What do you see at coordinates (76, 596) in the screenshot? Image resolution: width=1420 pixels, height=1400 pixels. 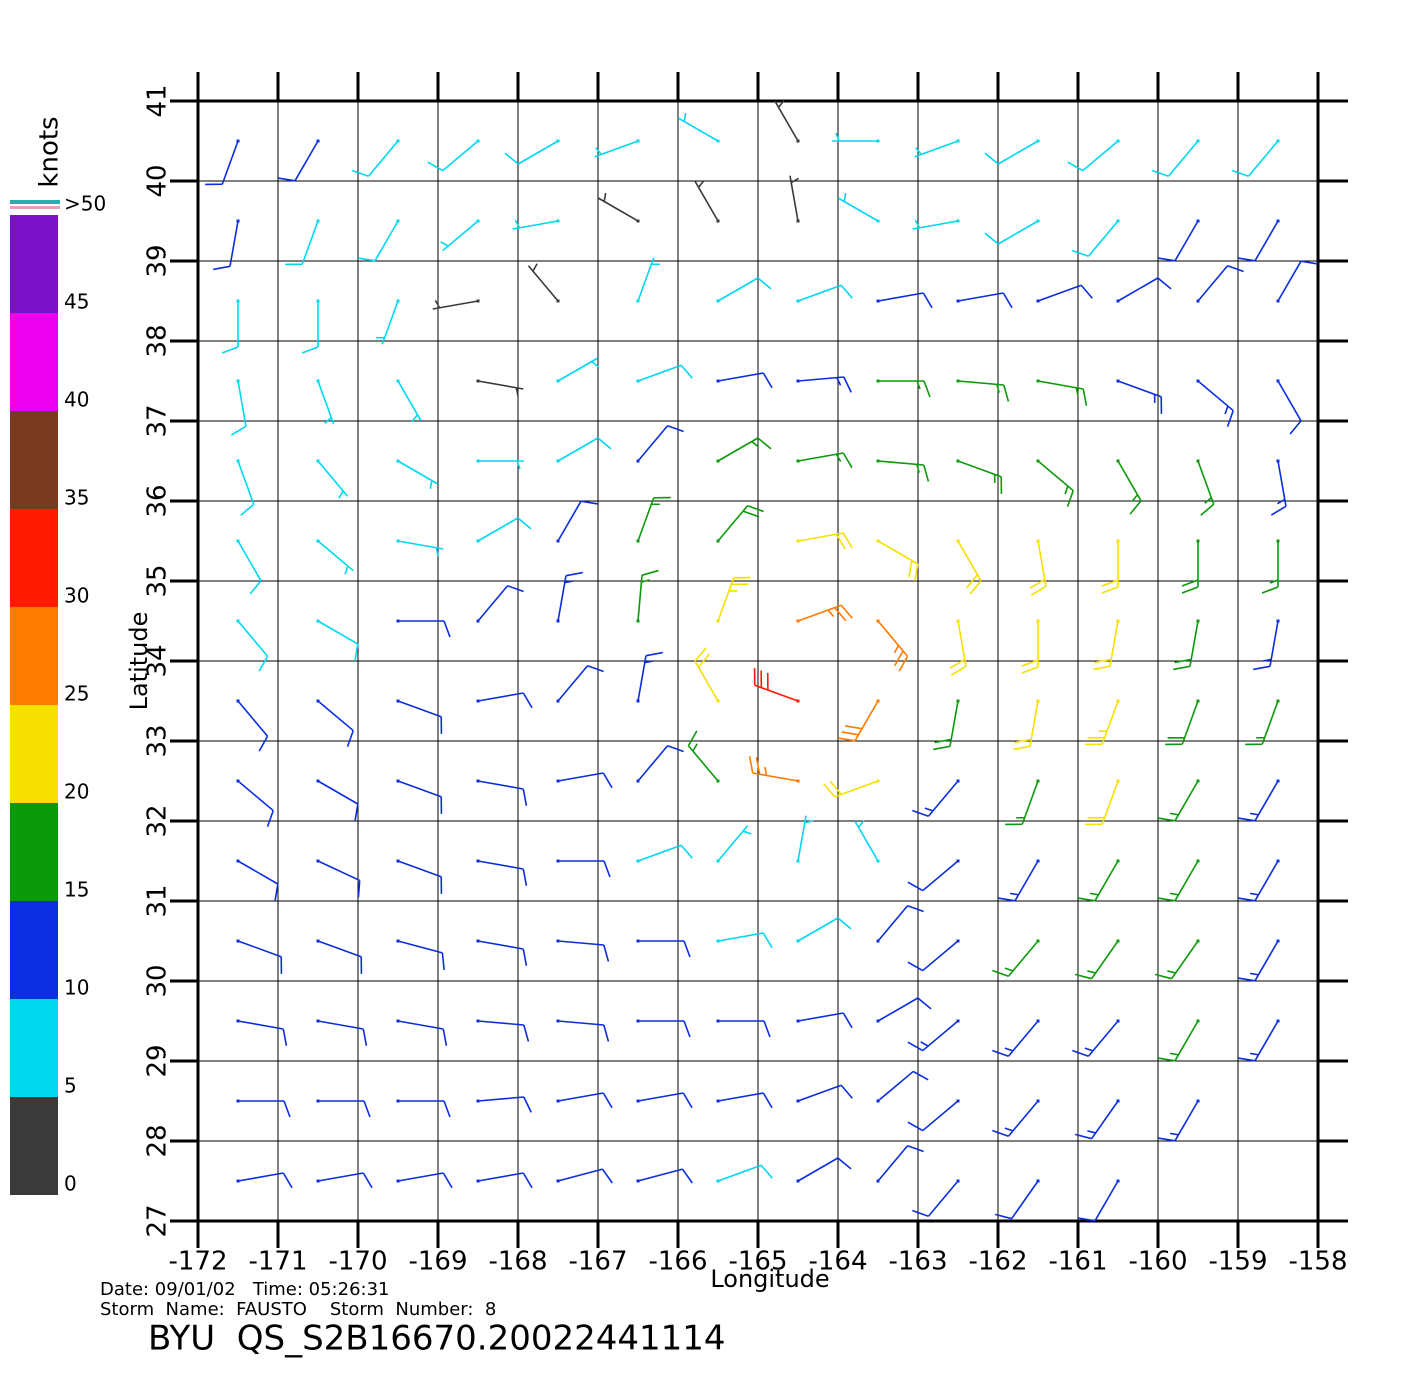 I see `colorbar-tick-label: 30` at bounding box center [76, 596].